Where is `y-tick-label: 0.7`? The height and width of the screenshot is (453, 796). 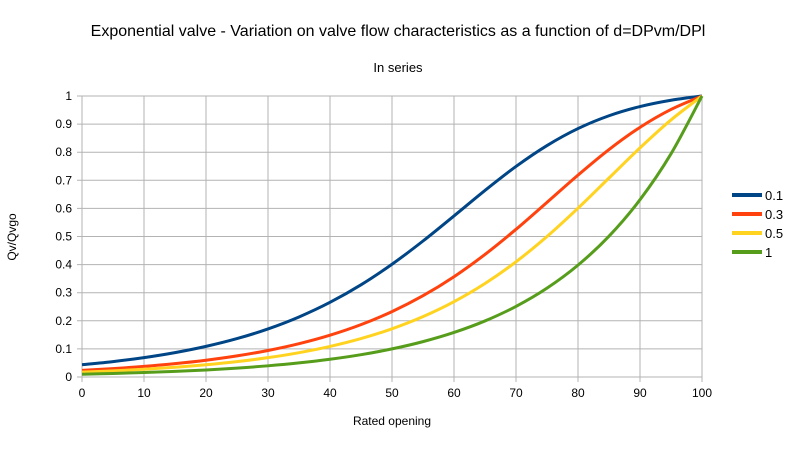
y-tick-label: 0.7 is located at coordinates (63, 180).